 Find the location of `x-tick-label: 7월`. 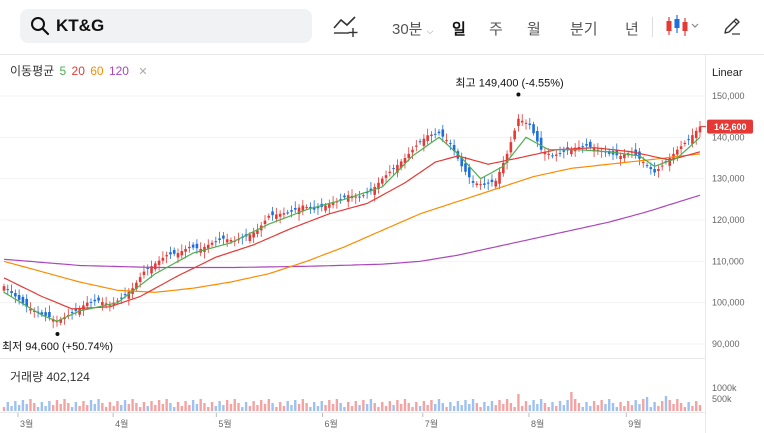

x-tick-label: 7월 is located at coordinates (431, 423).